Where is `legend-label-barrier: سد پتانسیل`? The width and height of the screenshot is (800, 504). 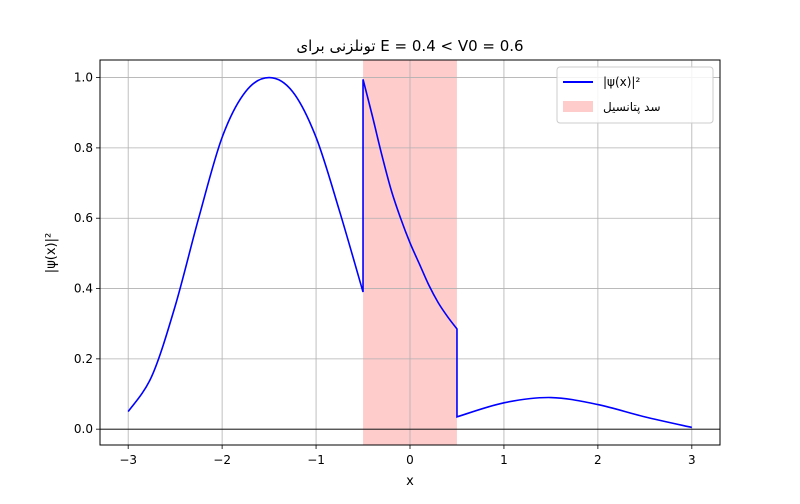 legend-label-barrier: سد پتانسیل is located at coordinates (632, 107).